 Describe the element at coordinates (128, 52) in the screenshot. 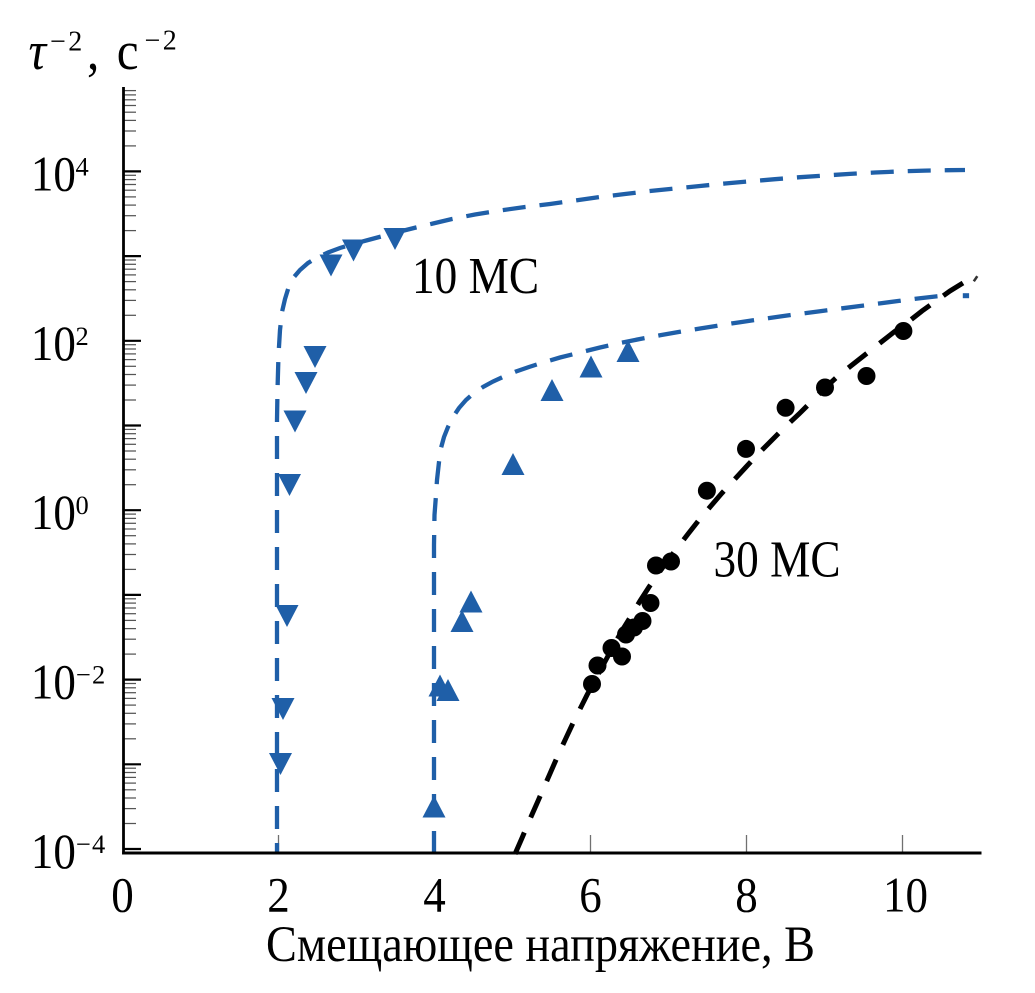

I see `svg-text: с` at that location.